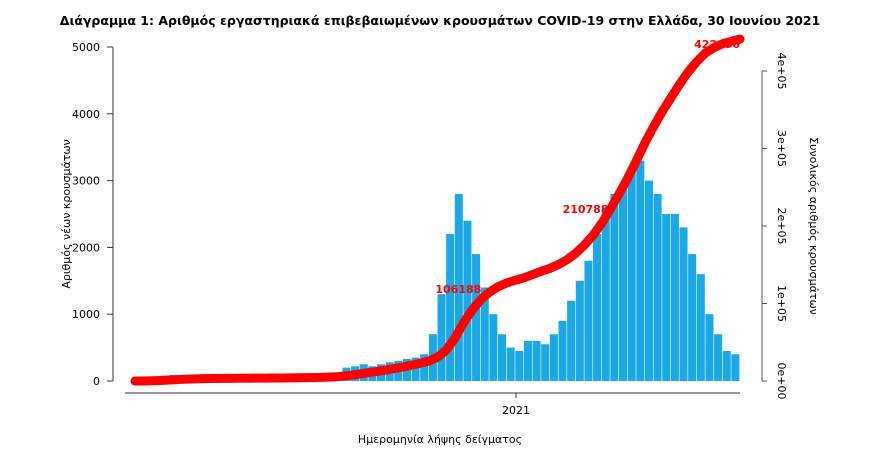 The width and height of the screenshot is (884, 456). What do you see at coordinates (96, 381) in the screenshot?
I see `y-tick-label: 0` at bounding box center [96, 381].